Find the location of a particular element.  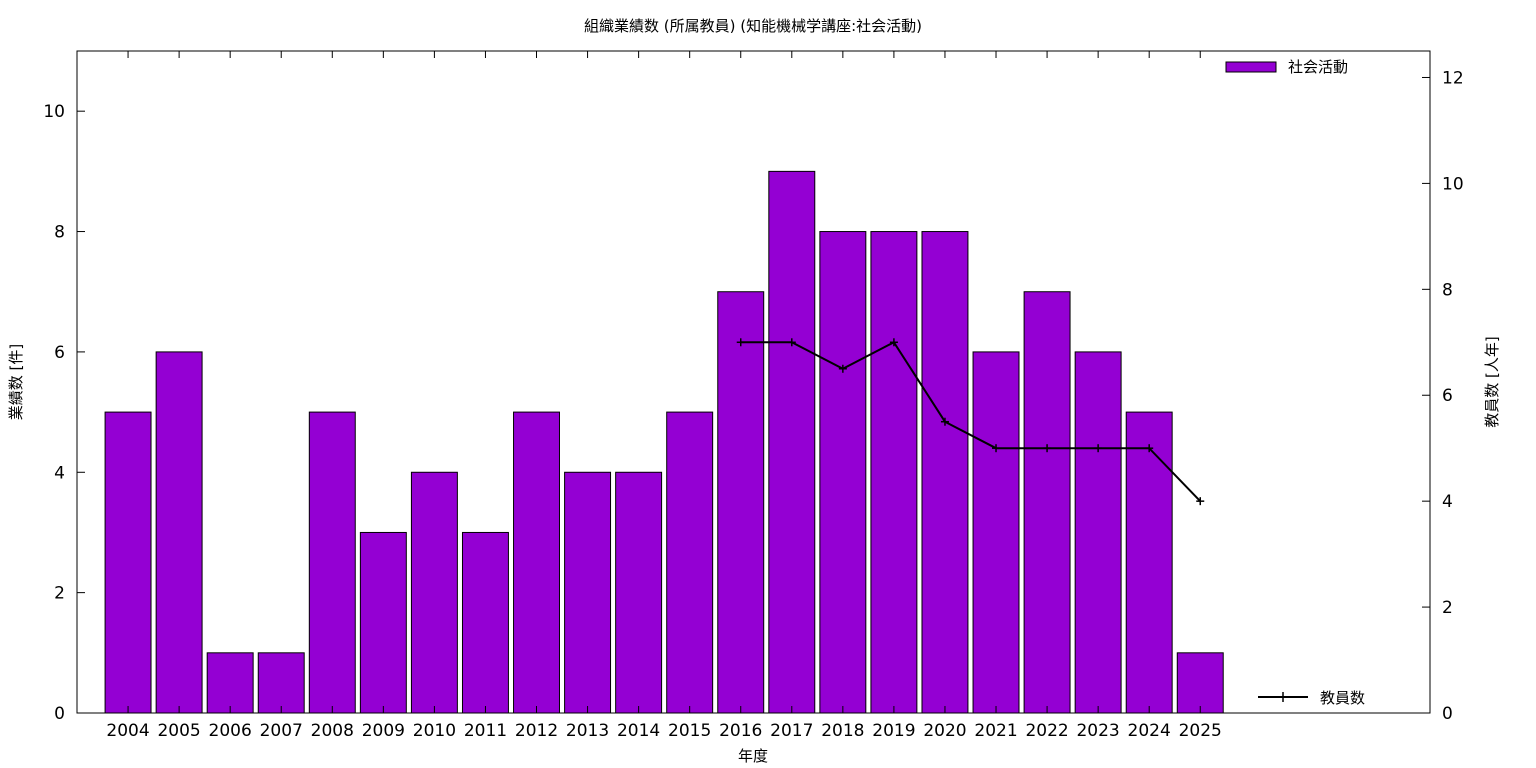

x-tick-label: 2014 is located at coordinates (638, 731).